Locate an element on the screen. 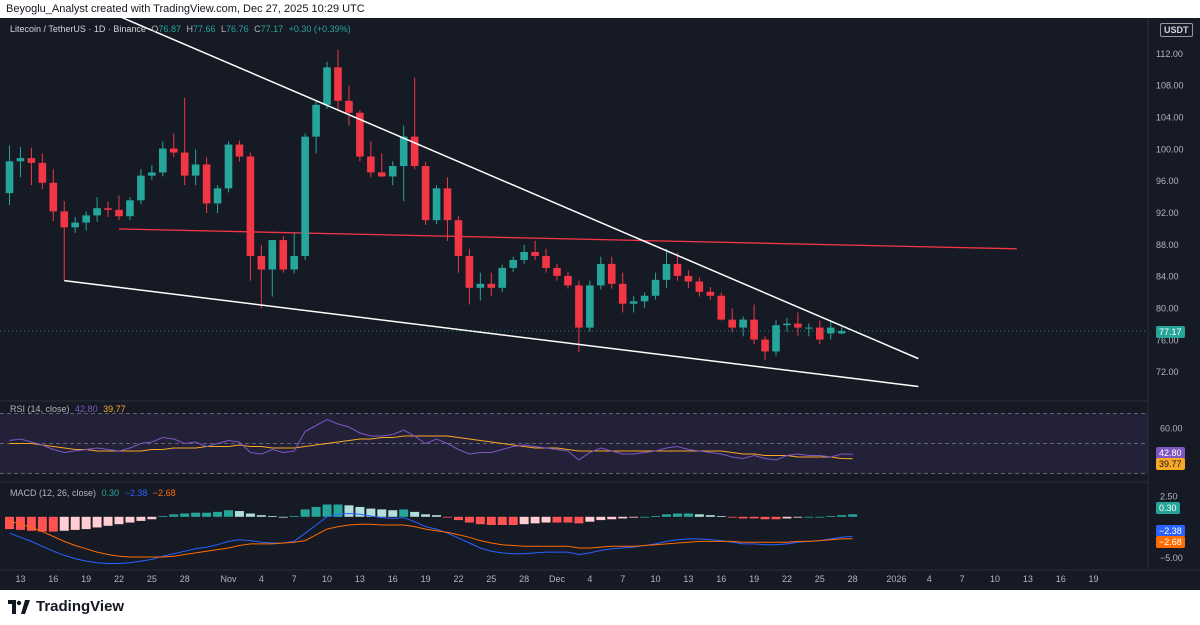 Image resolution: width=1200 pixels, height=625 pixels. rsi-ma-value-tag: 39.77 is located at coordinates (1170, 464).